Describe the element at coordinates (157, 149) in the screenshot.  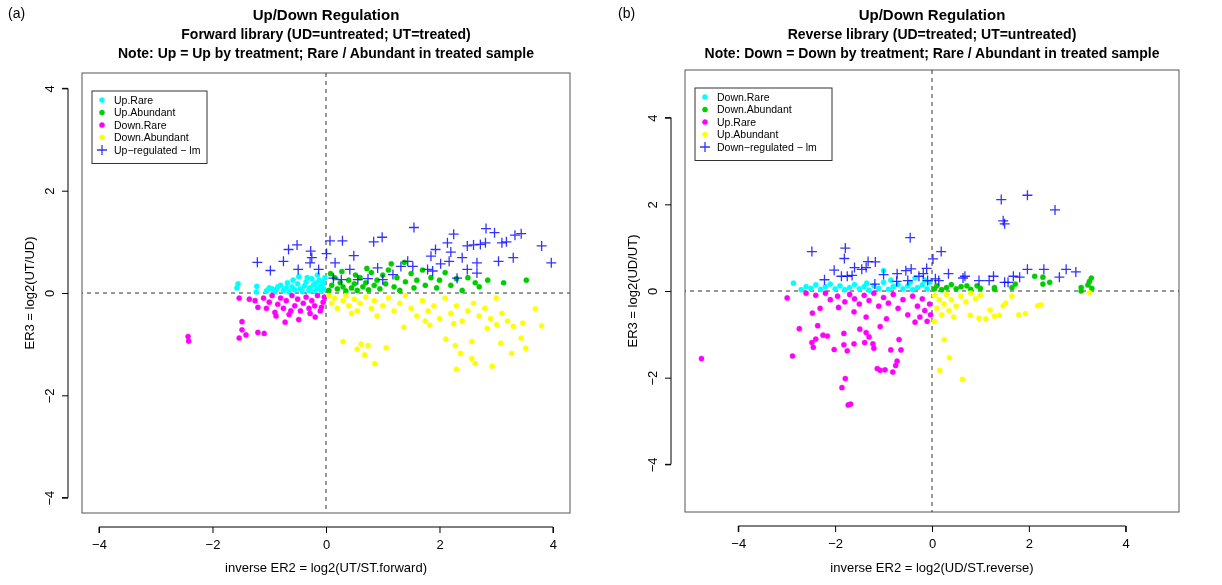
I see `legend-label: Up−regulated − lm` at that location.